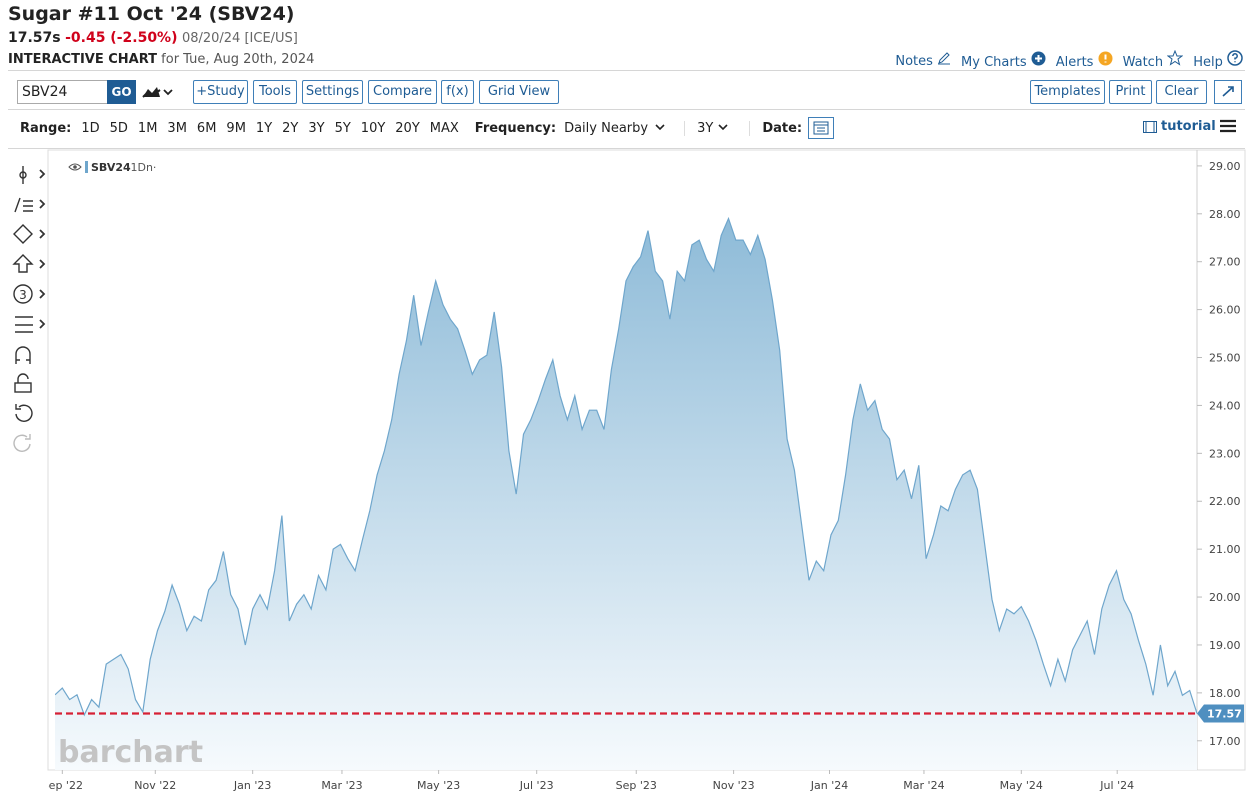 The width and height of the screenshot is (1259, 807). I want to click on x-tick-label: Sep '23, so click(636, 785).